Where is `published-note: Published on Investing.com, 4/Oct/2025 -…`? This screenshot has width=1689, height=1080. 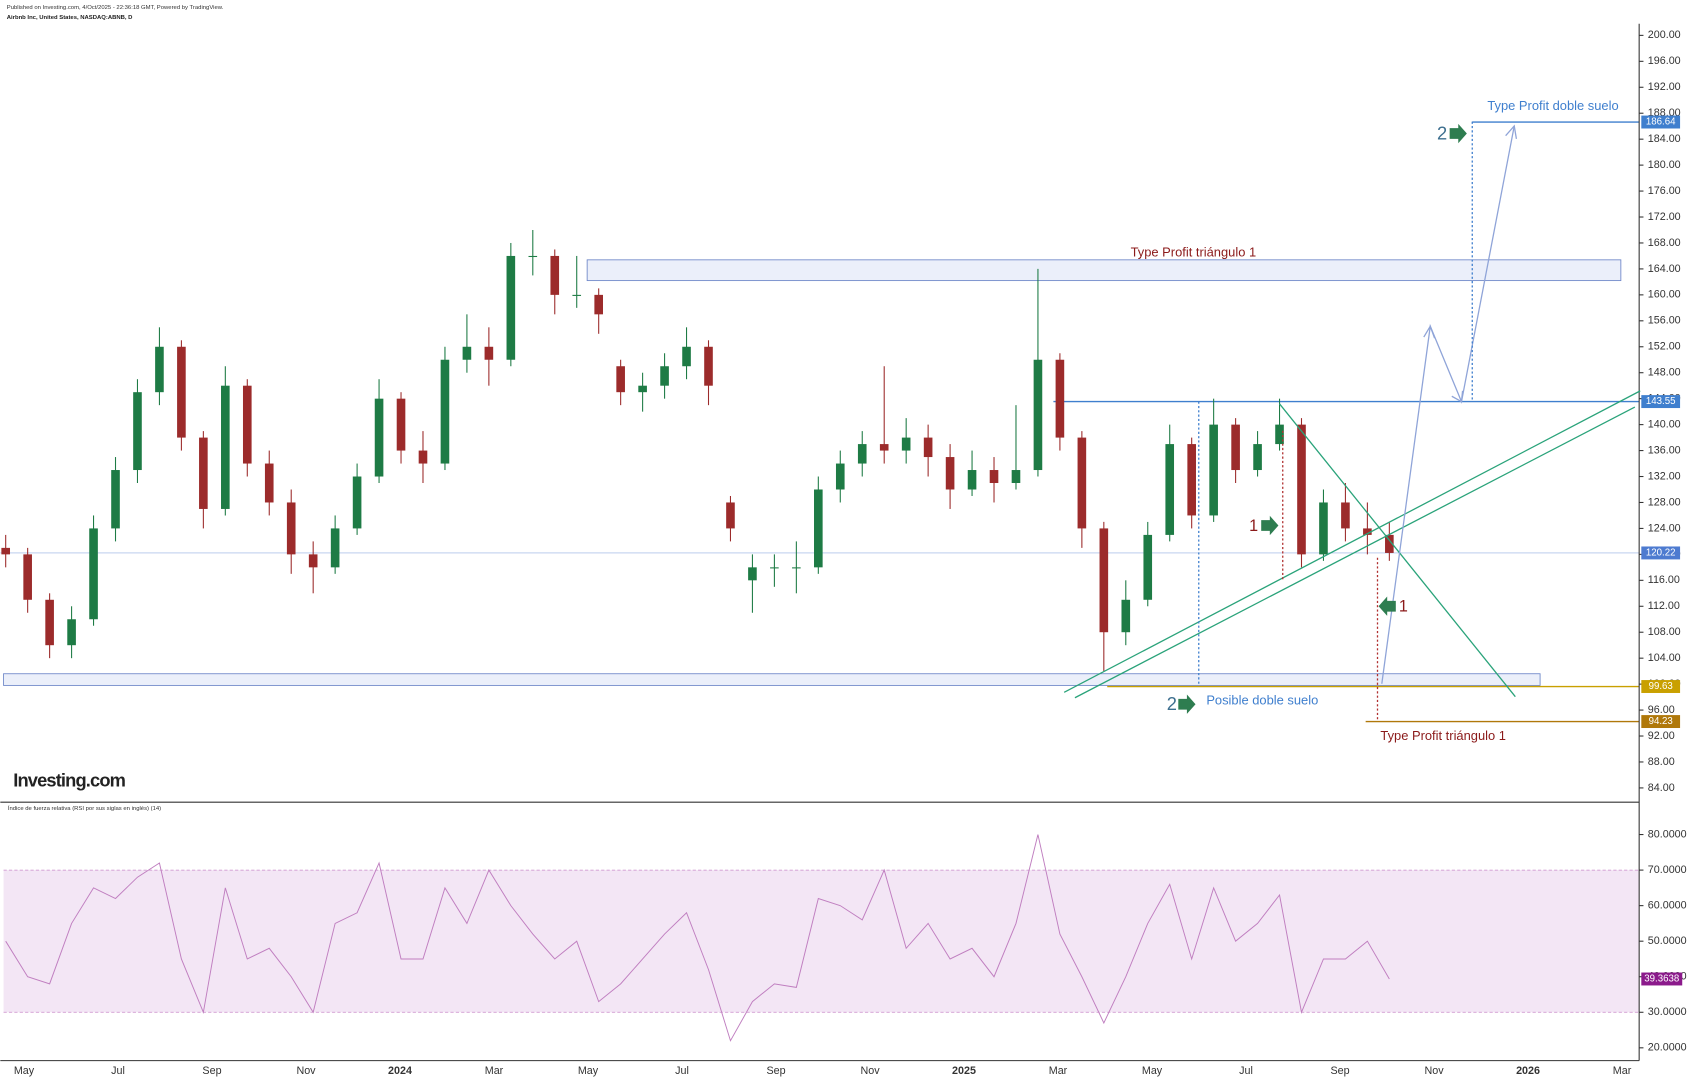 published-note: Published on Investing.com, 4/Oct/2025 -… is located at coordinates (115, 8).